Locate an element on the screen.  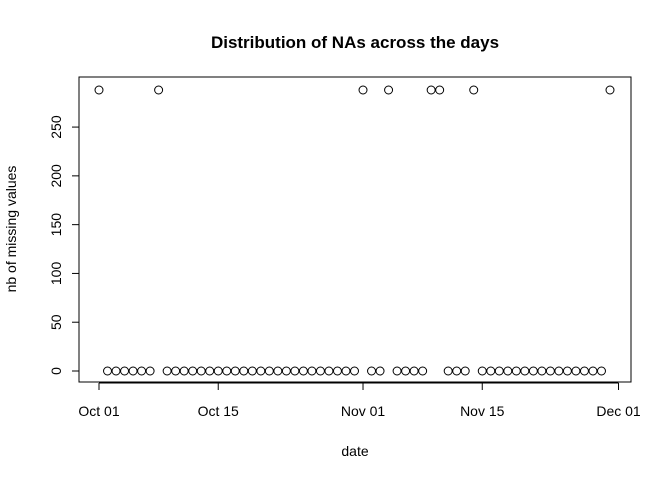
chart-title: Distribution of NAs across the days is located at coordinates (355, 42).